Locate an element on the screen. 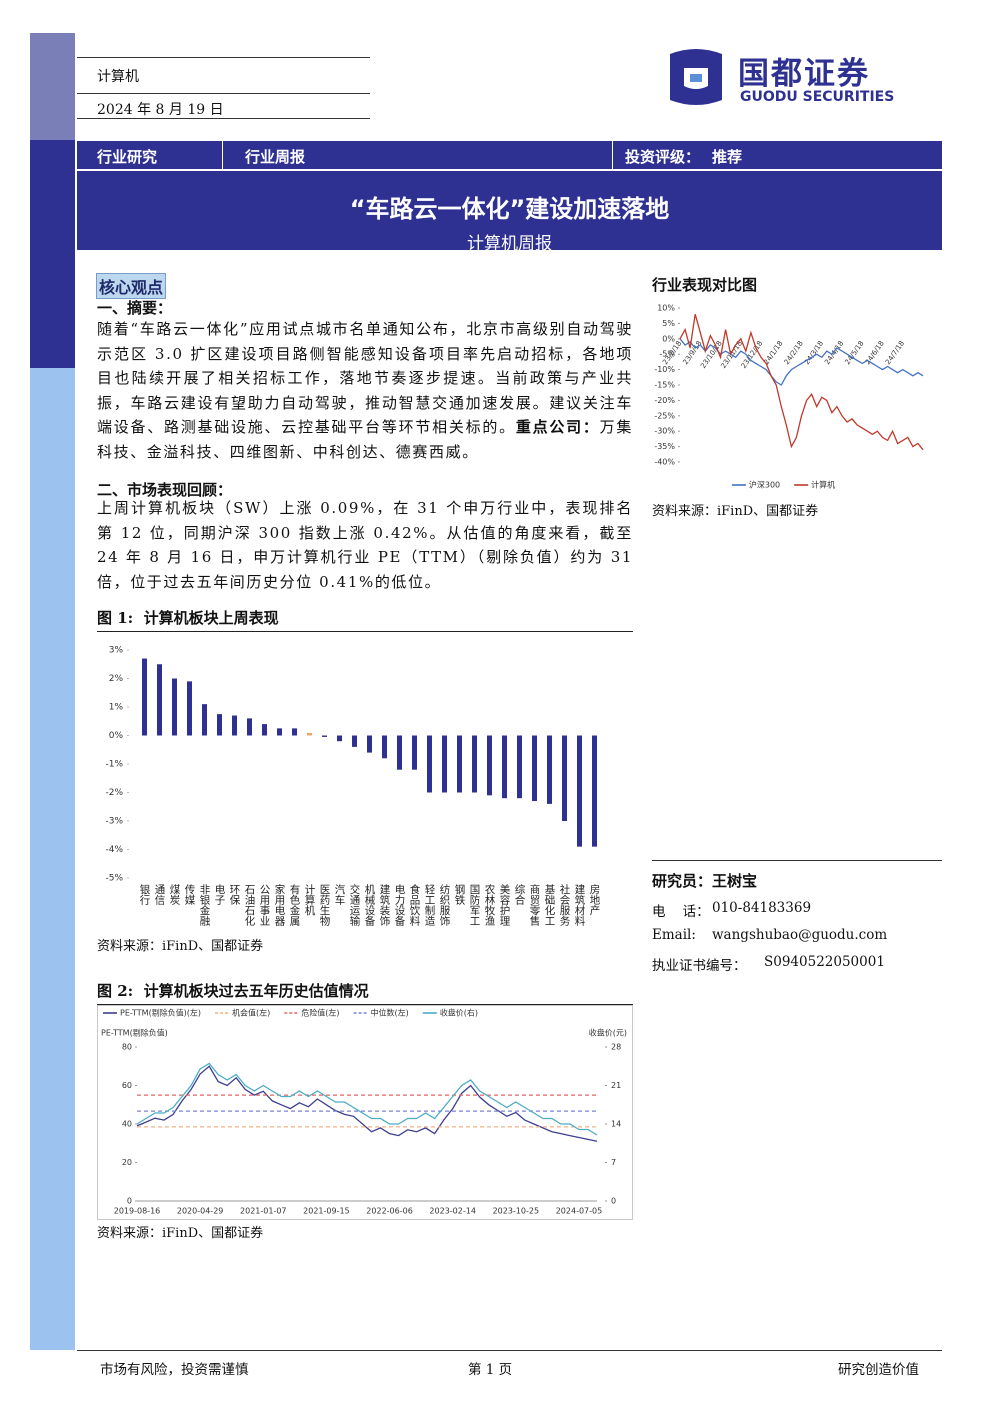 This screenshot has height=1403, width=992. x-tick-label: 24/6/18 is located at coordinates (875, 353).